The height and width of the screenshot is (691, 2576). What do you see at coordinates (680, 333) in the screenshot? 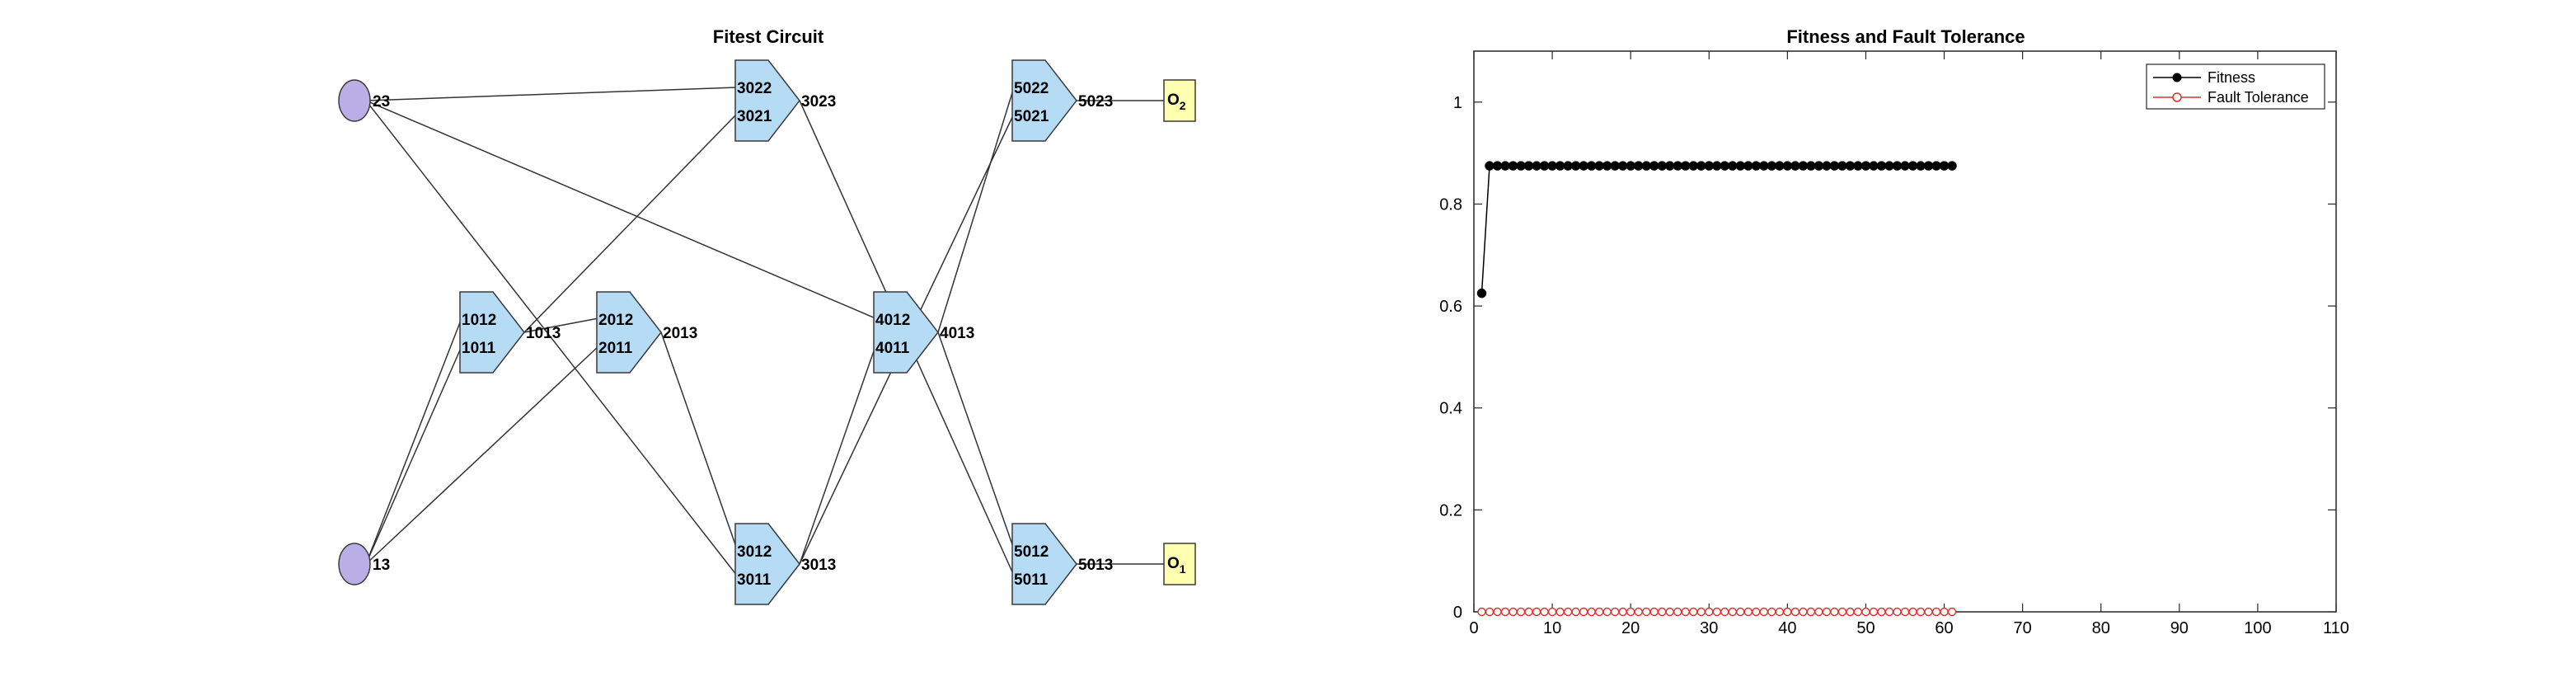
I see `gate-output-label: 2013` at bounding box center [680, 333].